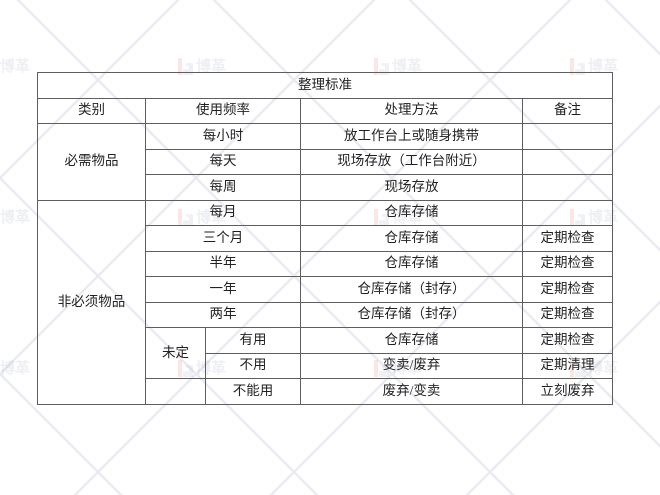 The image size is (660, 495). I want to click on frequency-two-years: 两年, so click(223, 314).